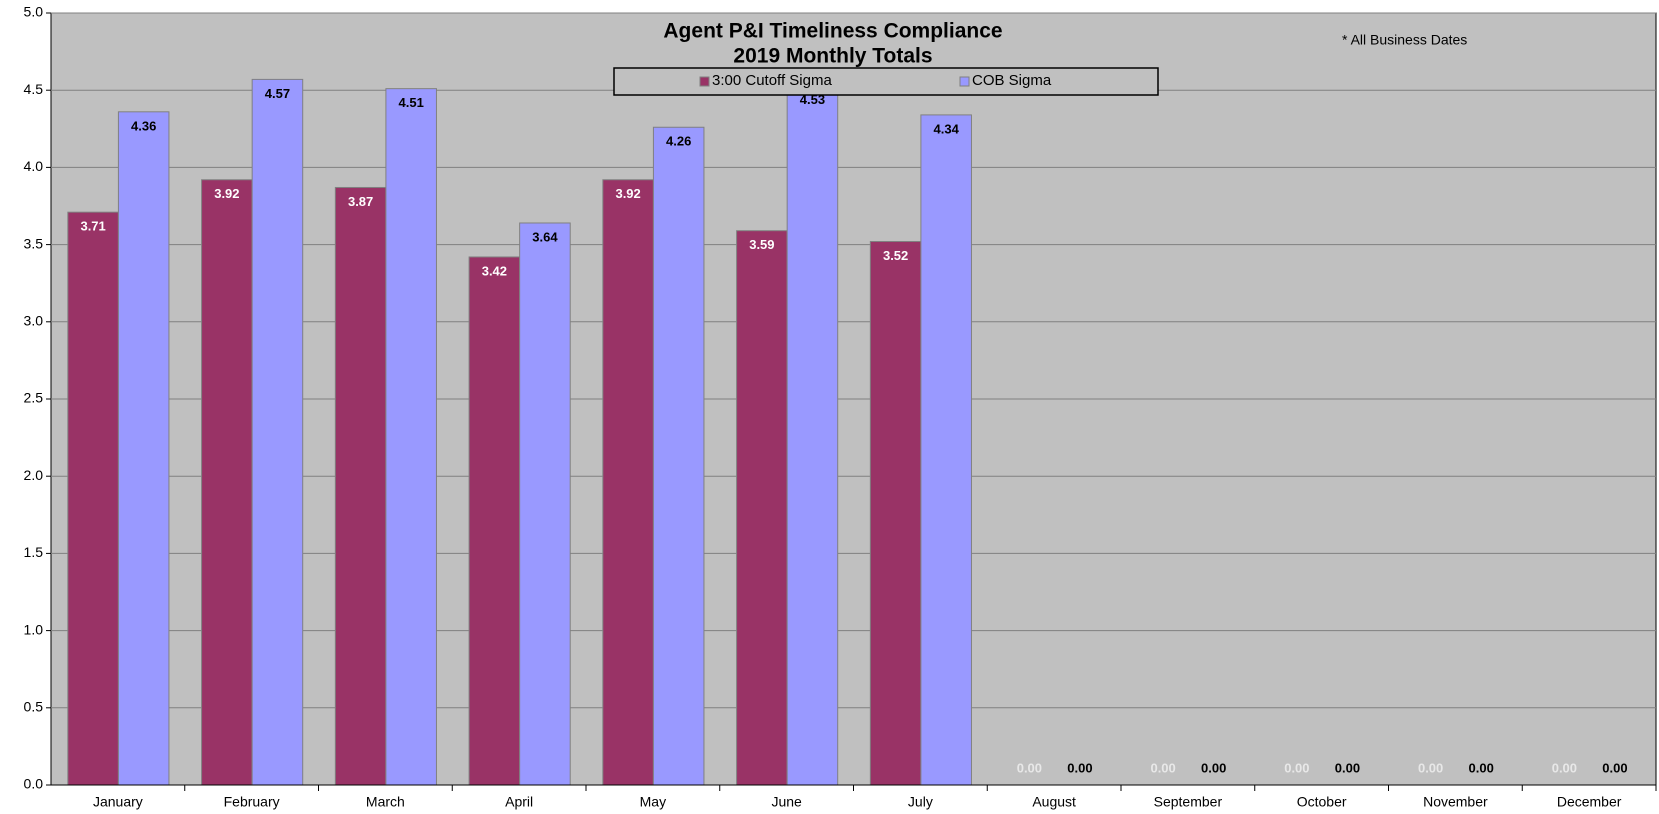  Describe the element at coordinates (1322, 802) in the screenshot. I see `x-tick-label: October` at that location.